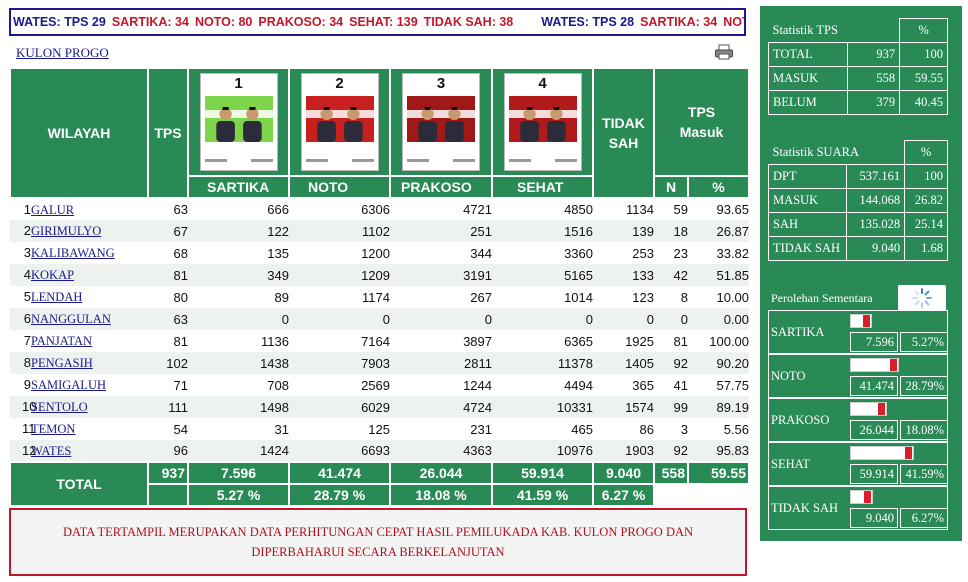  What do you see at coordinates (798, 331) in the screenshot?
I see `perolehan-name: SARTIKA` at bounding box center [798, 331].